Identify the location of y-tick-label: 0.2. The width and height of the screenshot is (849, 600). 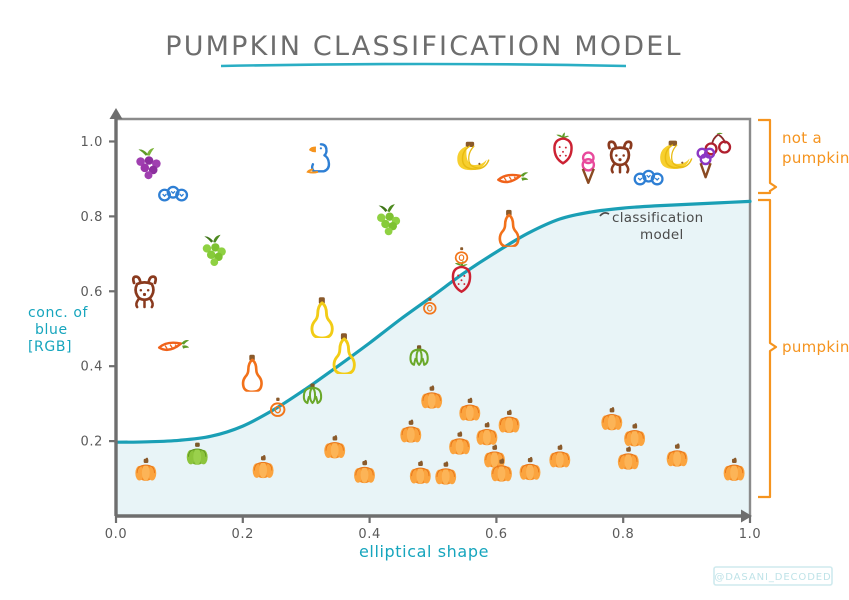
(92, 442).